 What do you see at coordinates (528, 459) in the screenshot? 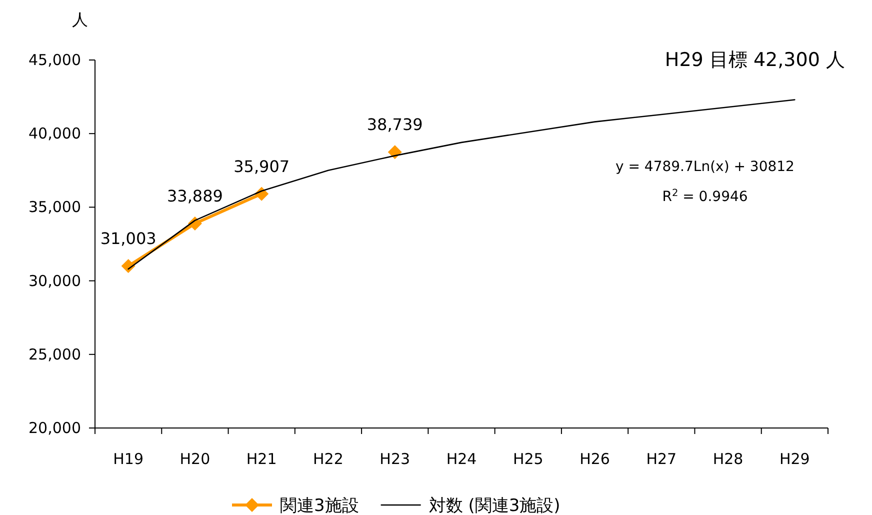
I see `x-tick-label: H25` at bounding box center [528, 459].